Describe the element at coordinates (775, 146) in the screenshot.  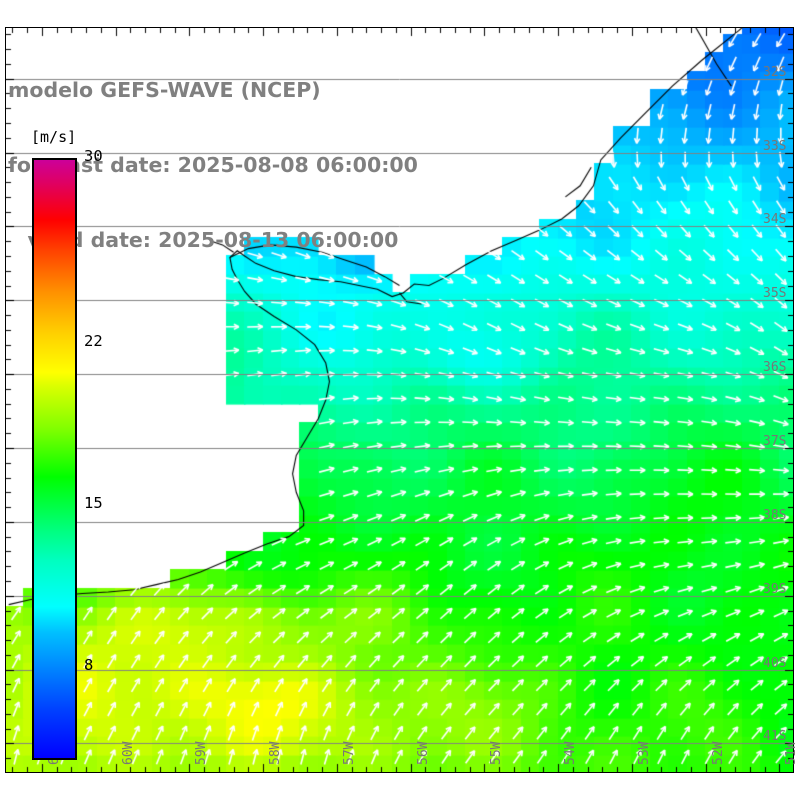
I see `lat-tick-33s: 33S` at that location.